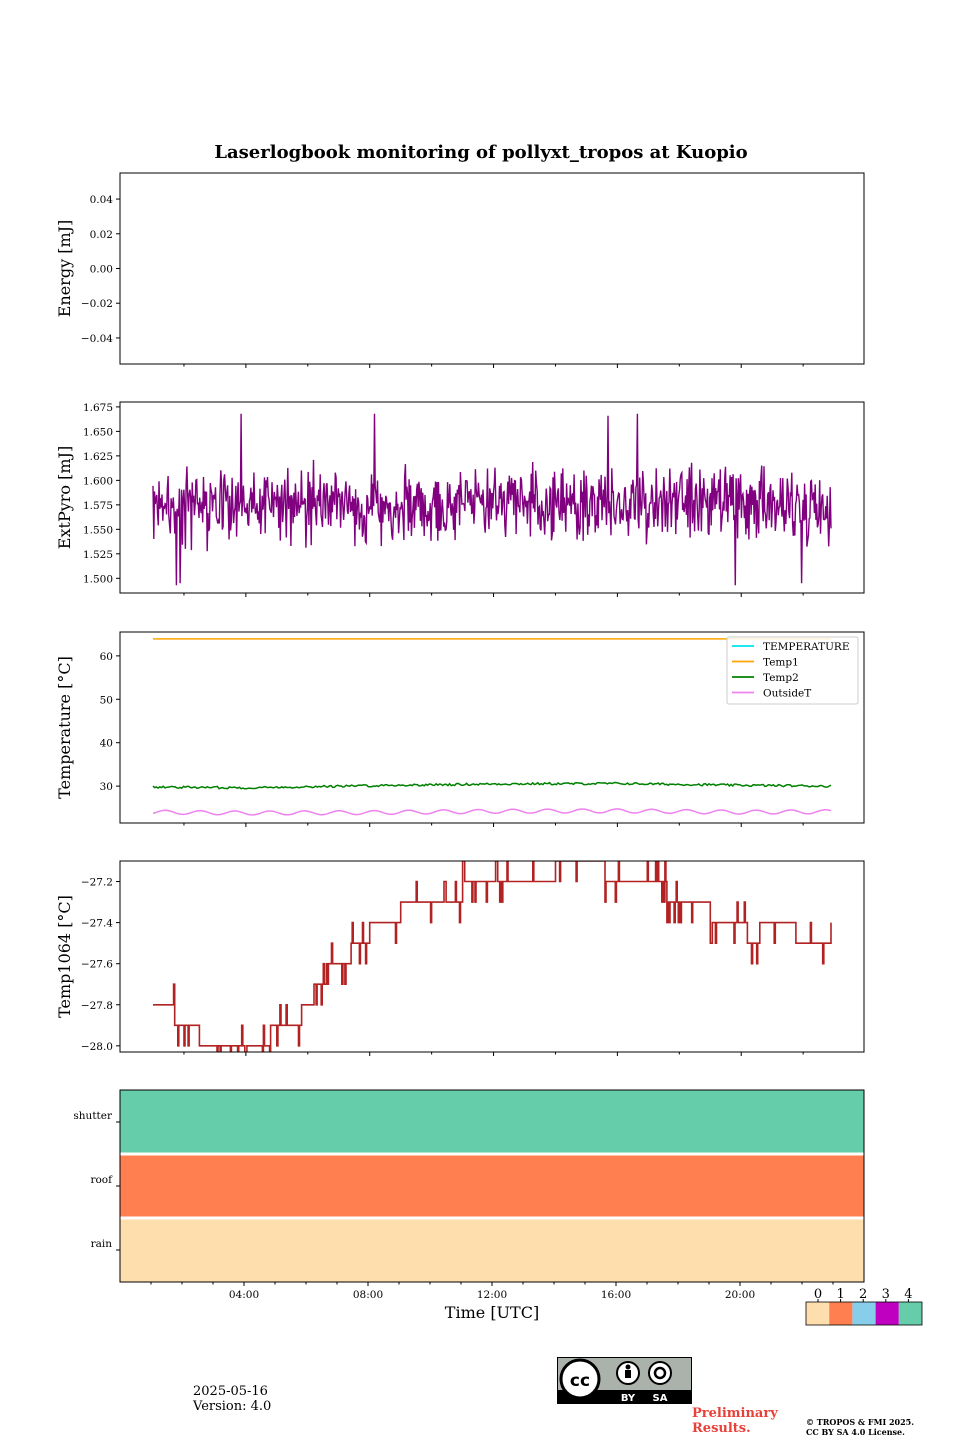 This screenshot has width=960, height=1440. I want to click on panel-1: 0.04 0.02 0.00 −0.02 −0.04 Energy [mJ], so click(460, 270).